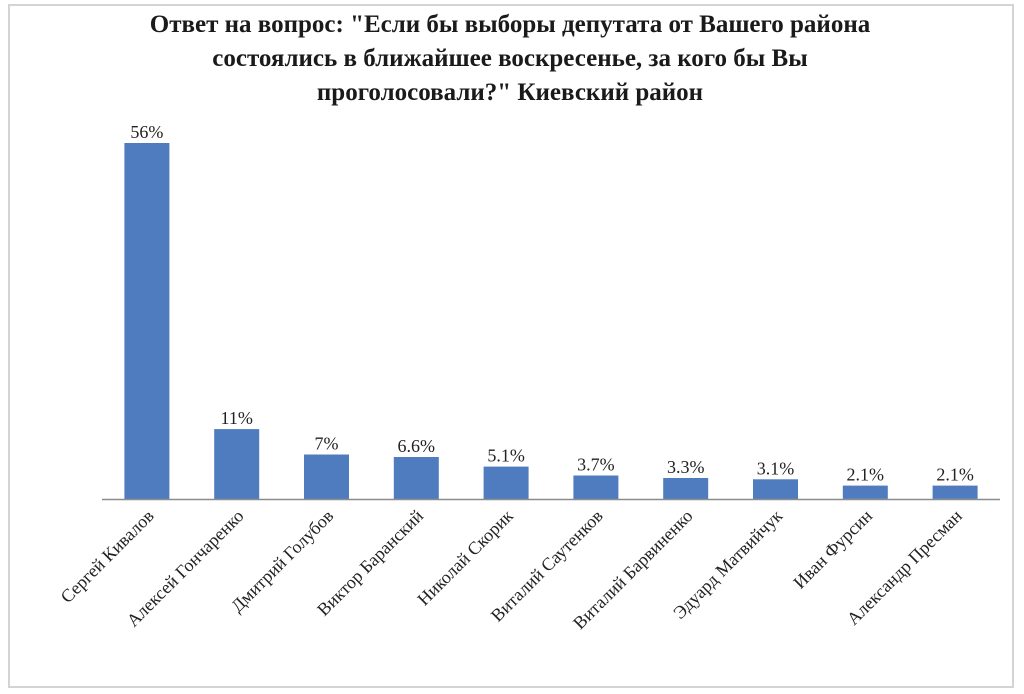 The width and height of the screenshot is (1024, 694). What do you see at coordinates (146, 132) in the screenshot?
I see `data-label: 56%` at bounding box center [146, 132].